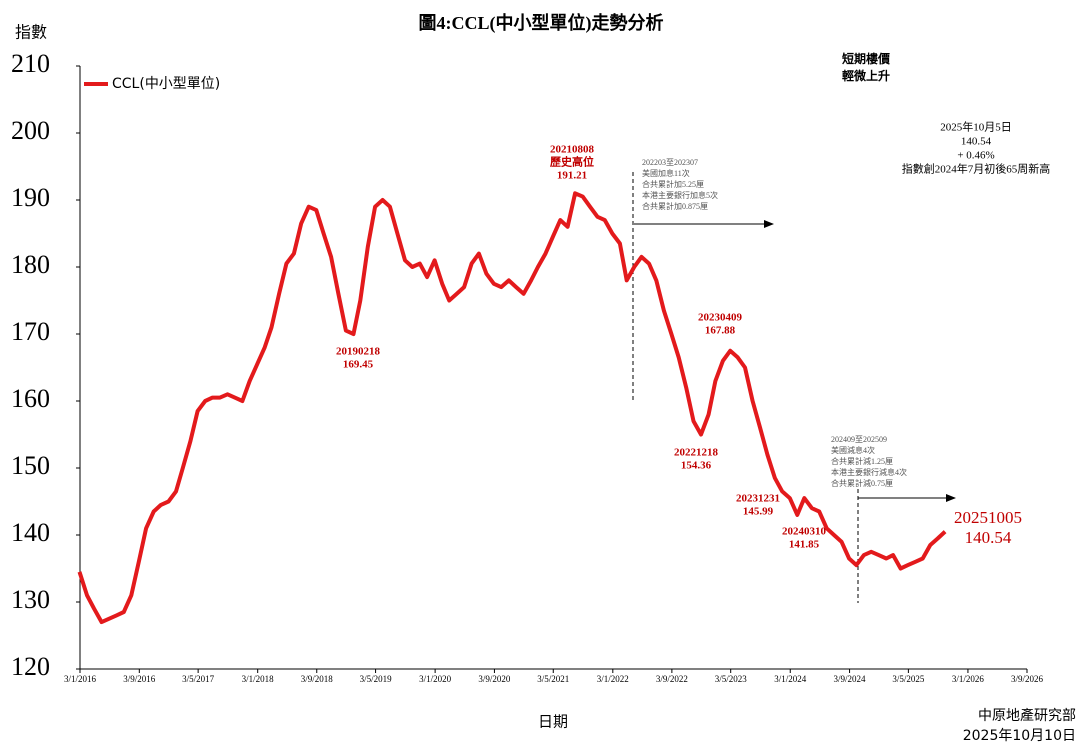 This screenshot has width=1086, height=756. Describe the element at coordinates (862, 461) in the screenshot. I see `annotation: 合共累計減1.25厘` at that location.